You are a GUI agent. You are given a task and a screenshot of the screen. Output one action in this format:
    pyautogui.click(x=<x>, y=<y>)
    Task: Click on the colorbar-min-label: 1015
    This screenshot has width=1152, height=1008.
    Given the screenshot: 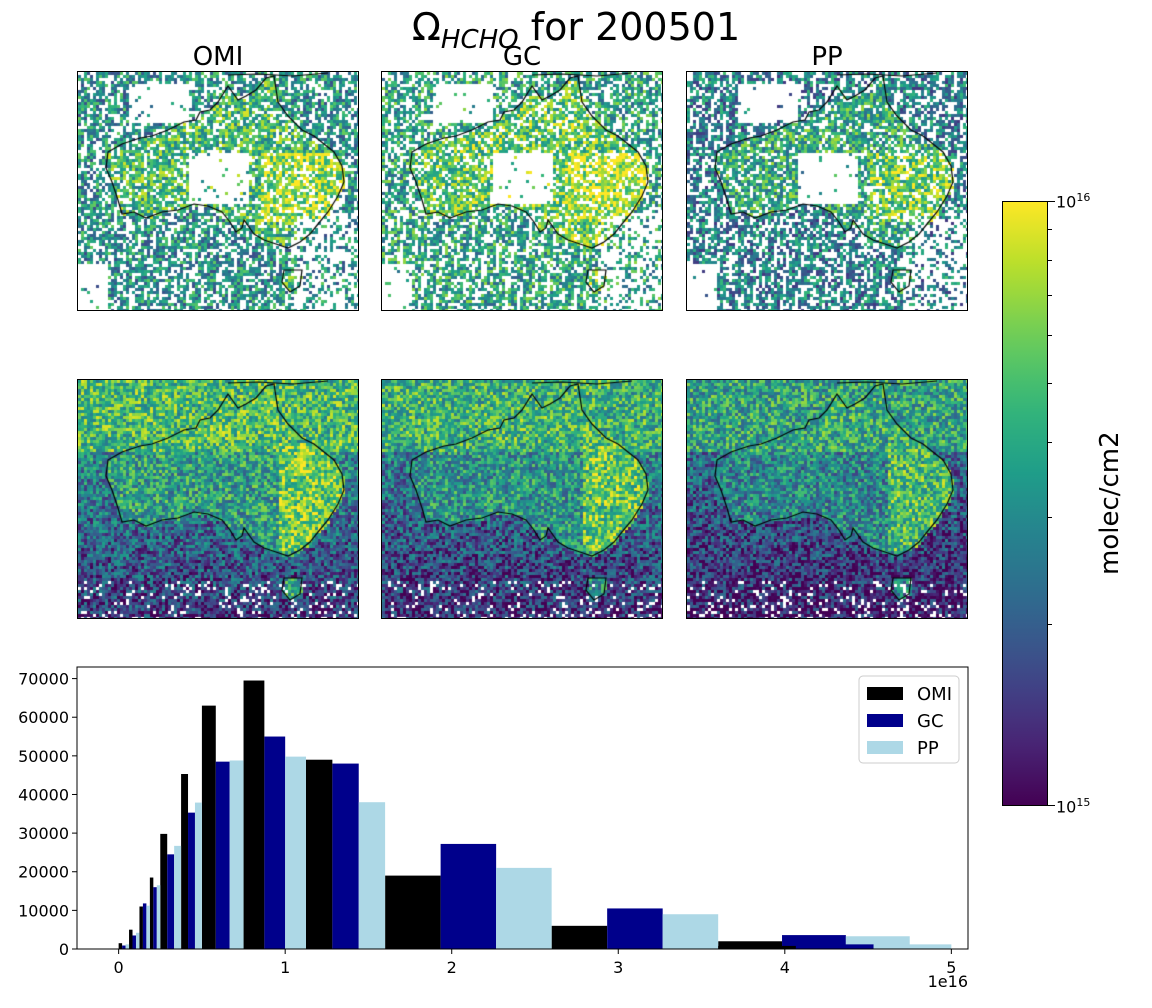 What is the action you would take?
    pyautogui.click(x=1073, y=806)
    